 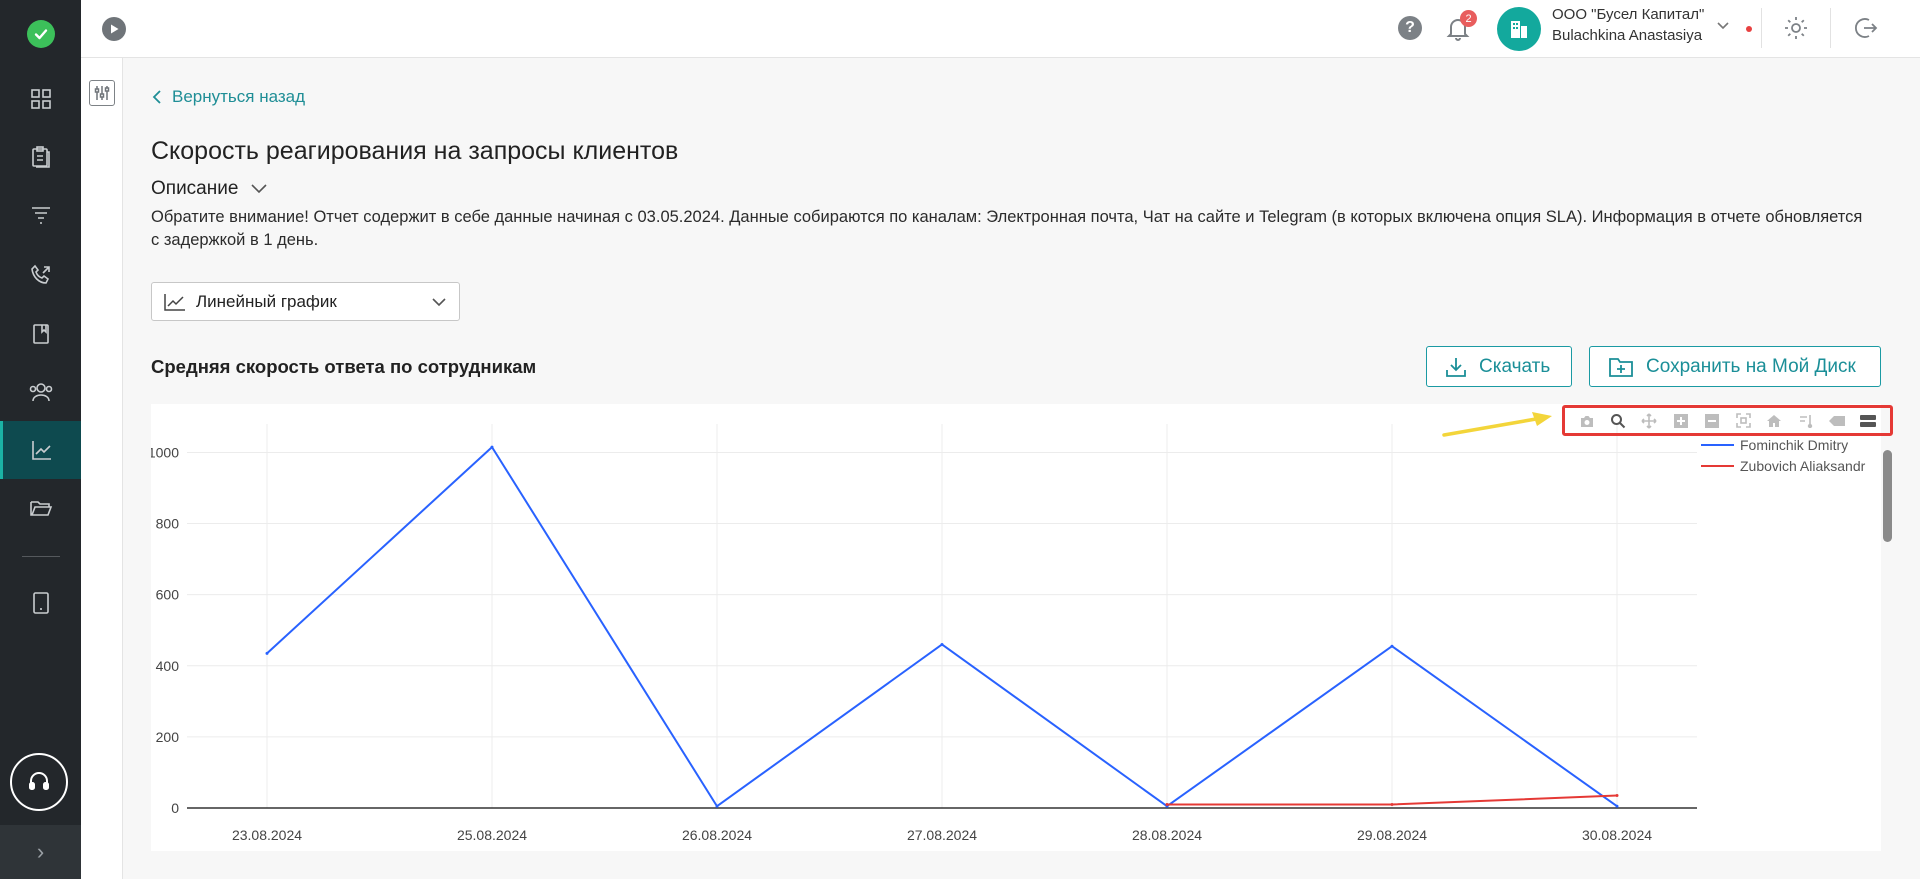 What do you see at coordinates (1621, 367) in the screenshot?
I see `folder-plus-icon` at bounding box center [1621, 367].